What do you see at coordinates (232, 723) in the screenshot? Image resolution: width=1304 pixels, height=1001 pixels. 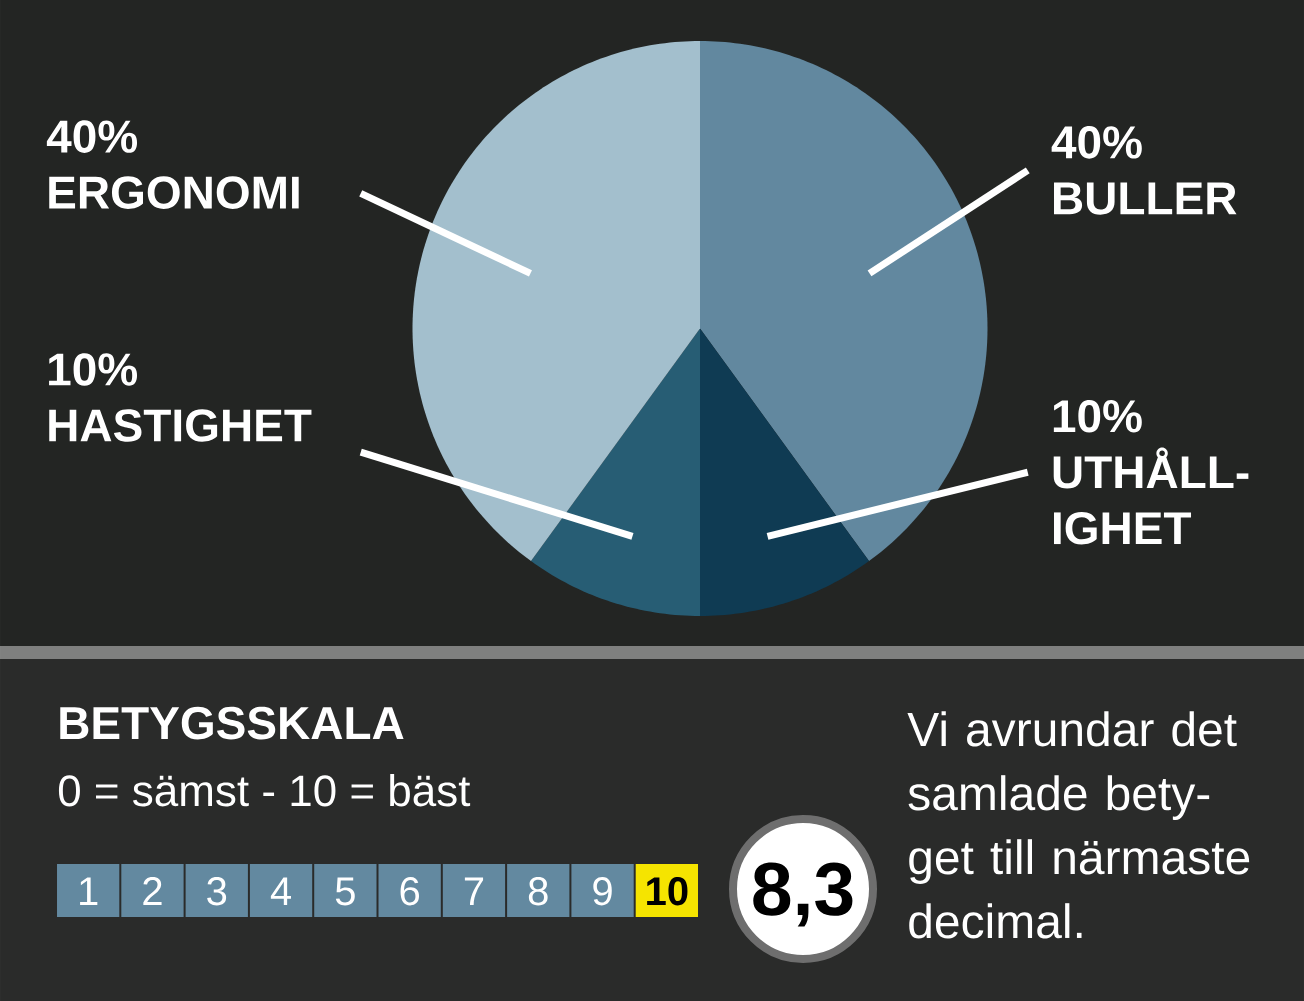 I see `text: BETYGSSKALA` at bounding box center [232, 723].